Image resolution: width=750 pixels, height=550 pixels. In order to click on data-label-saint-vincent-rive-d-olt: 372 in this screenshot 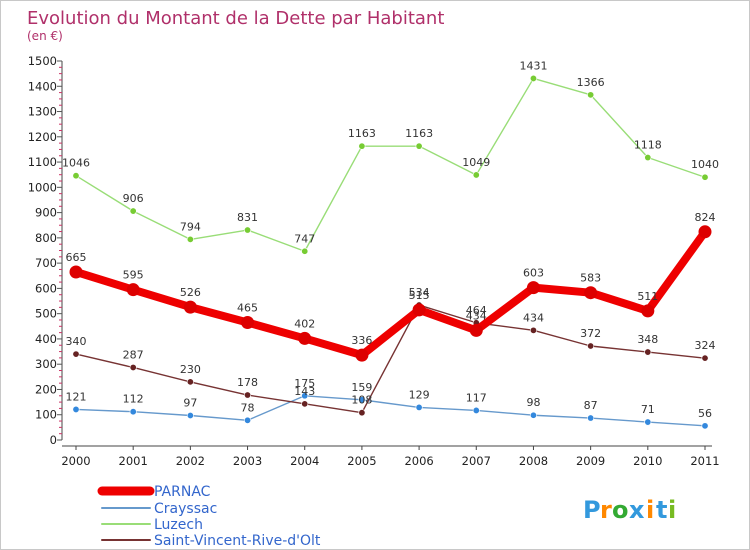, I will do `click(590, 333)`.